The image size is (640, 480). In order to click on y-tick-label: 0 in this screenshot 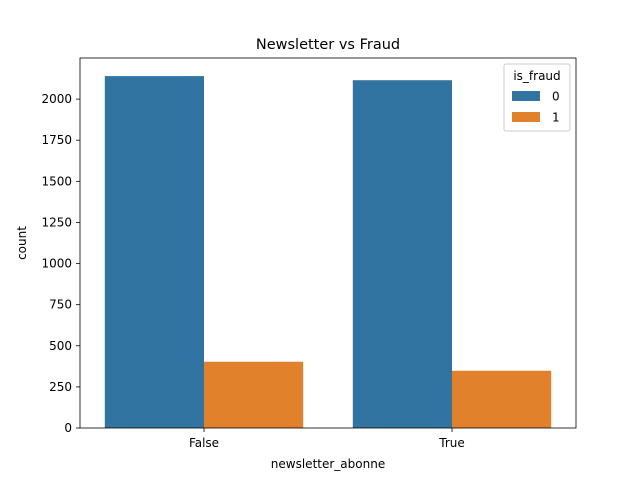, I will do `click(68, 428)`.